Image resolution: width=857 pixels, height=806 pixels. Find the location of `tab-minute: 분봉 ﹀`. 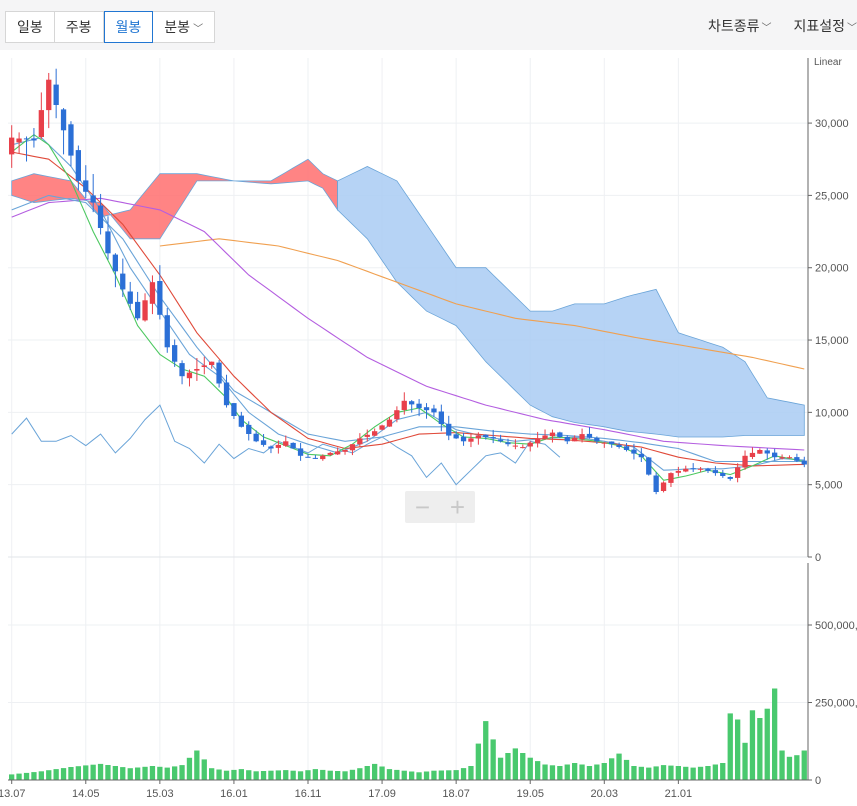

tab-minute: 분봉 ﹀ is located at coordinates (183, 27).